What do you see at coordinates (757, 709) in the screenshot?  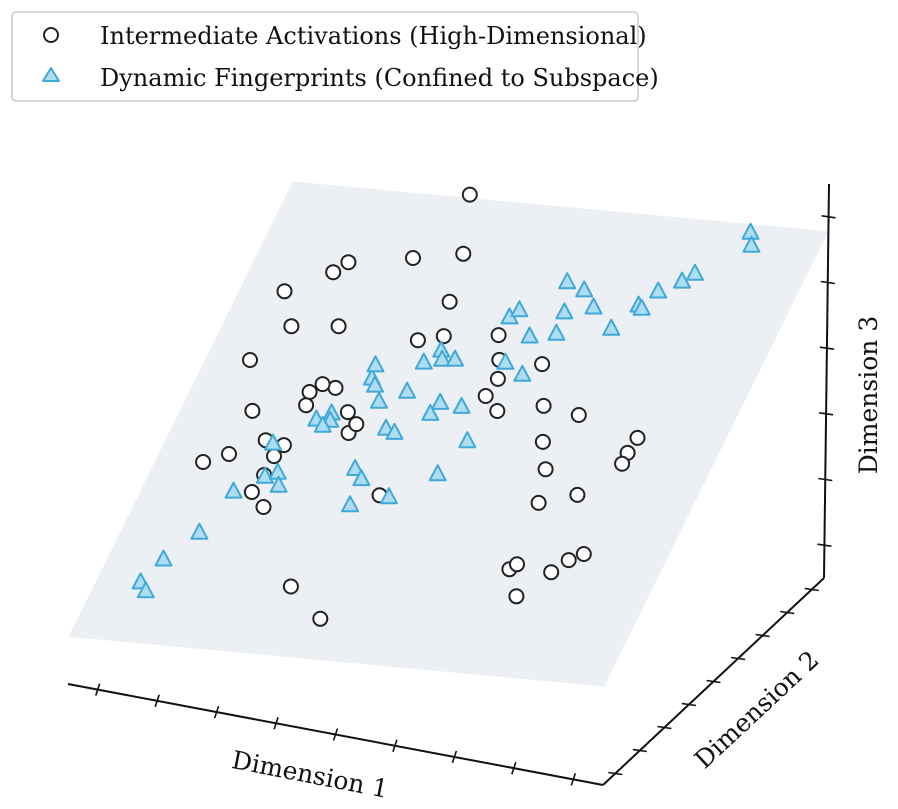 I see `y-axis-label: Dimension 2` at bounding box center [757, 709].